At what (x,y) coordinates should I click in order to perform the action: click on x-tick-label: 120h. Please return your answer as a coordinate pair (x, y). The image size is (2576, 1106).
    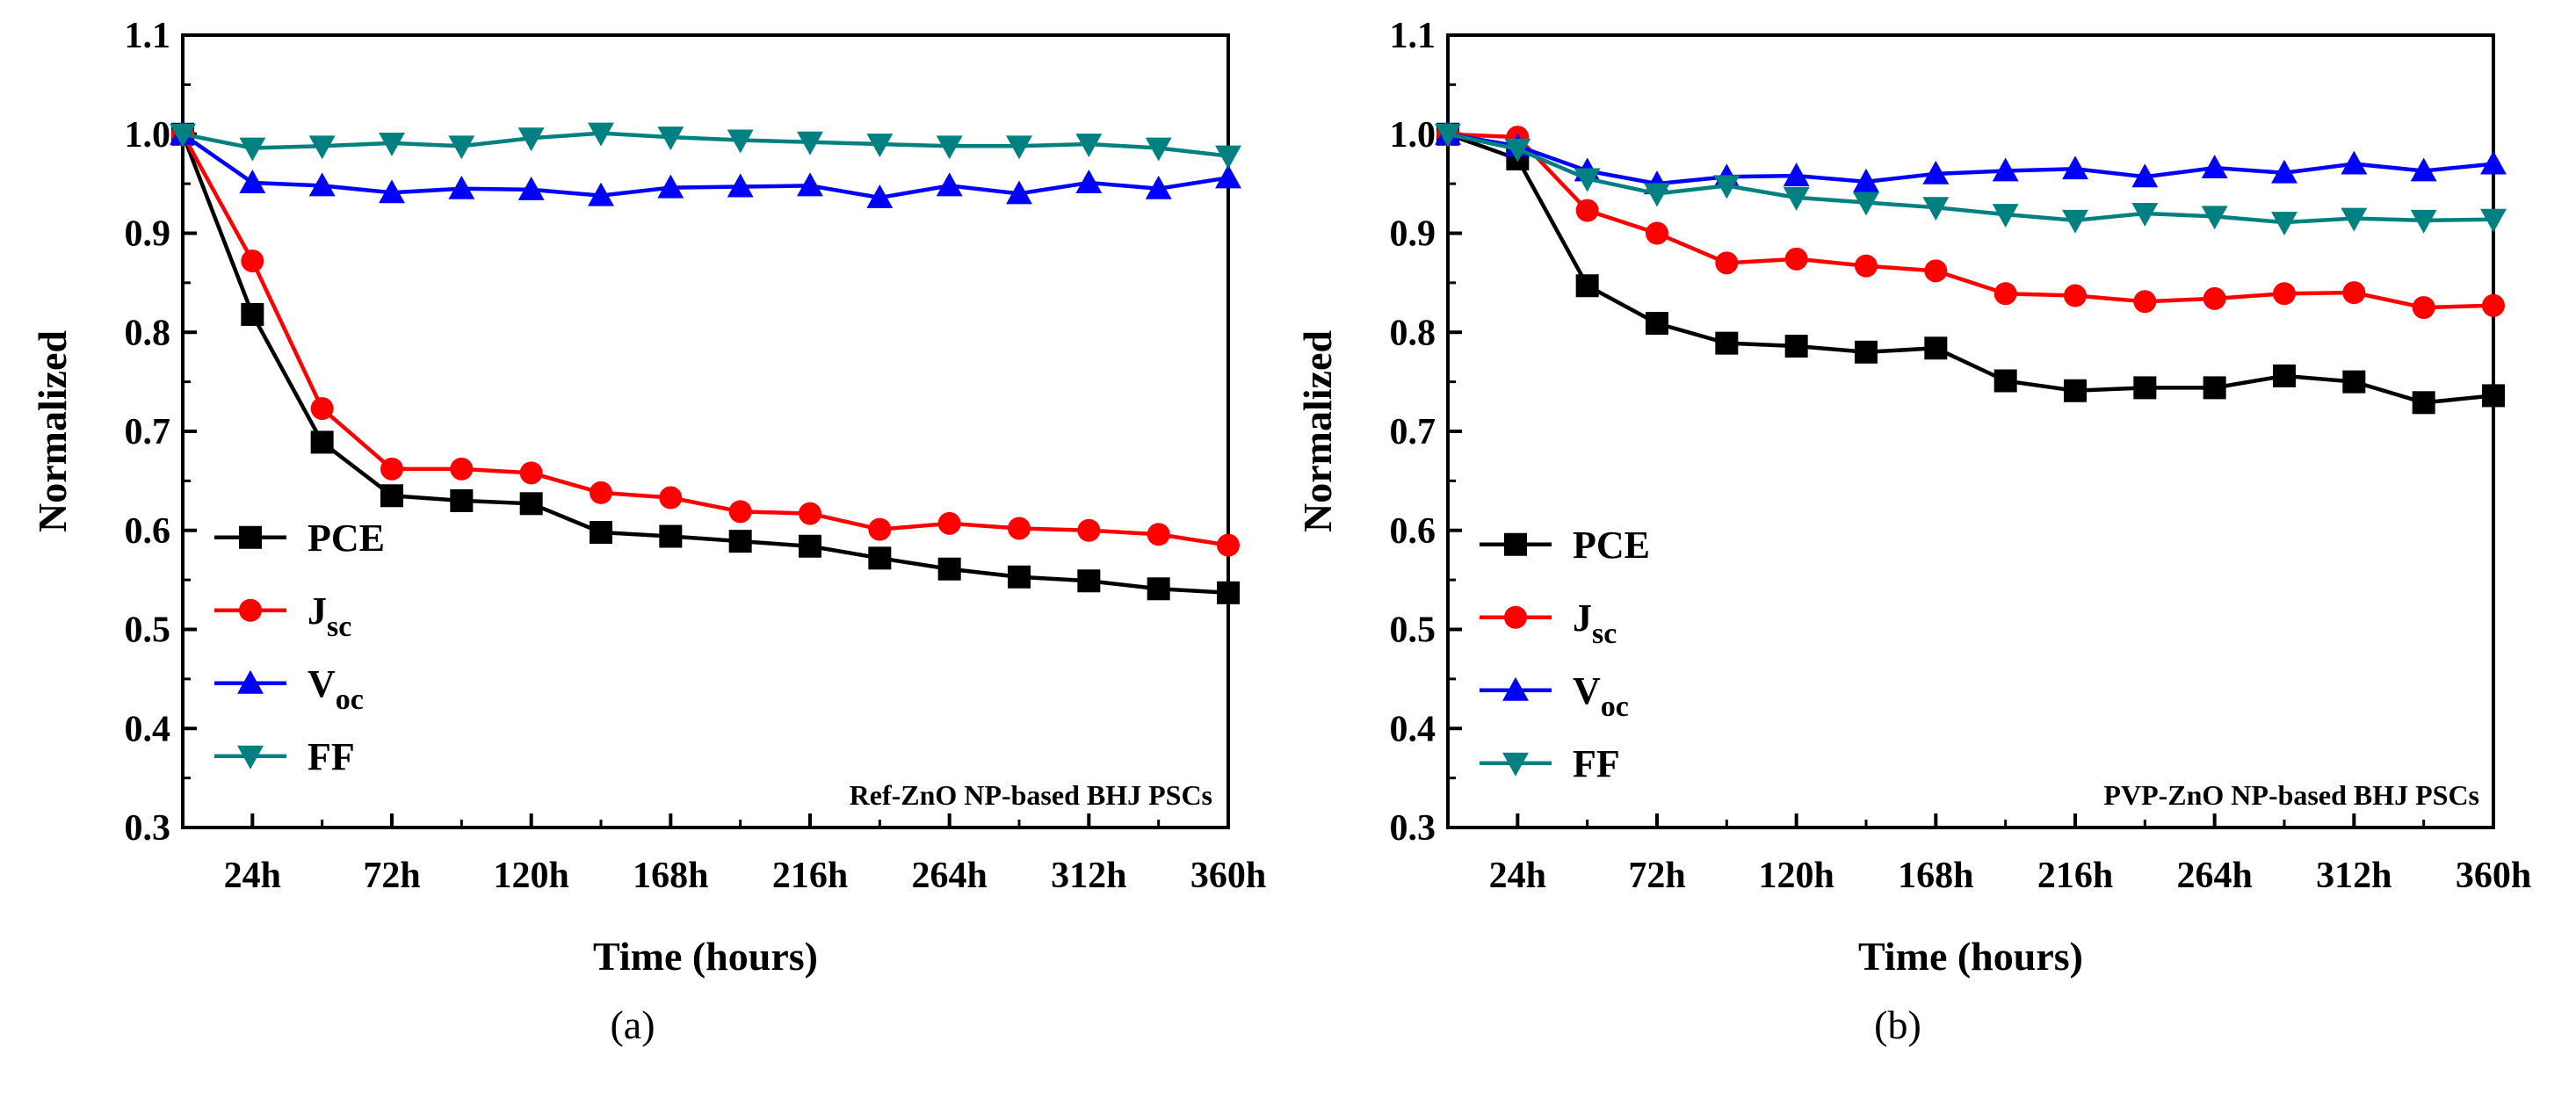
    Looking at the image, I should click on (1796, 876).